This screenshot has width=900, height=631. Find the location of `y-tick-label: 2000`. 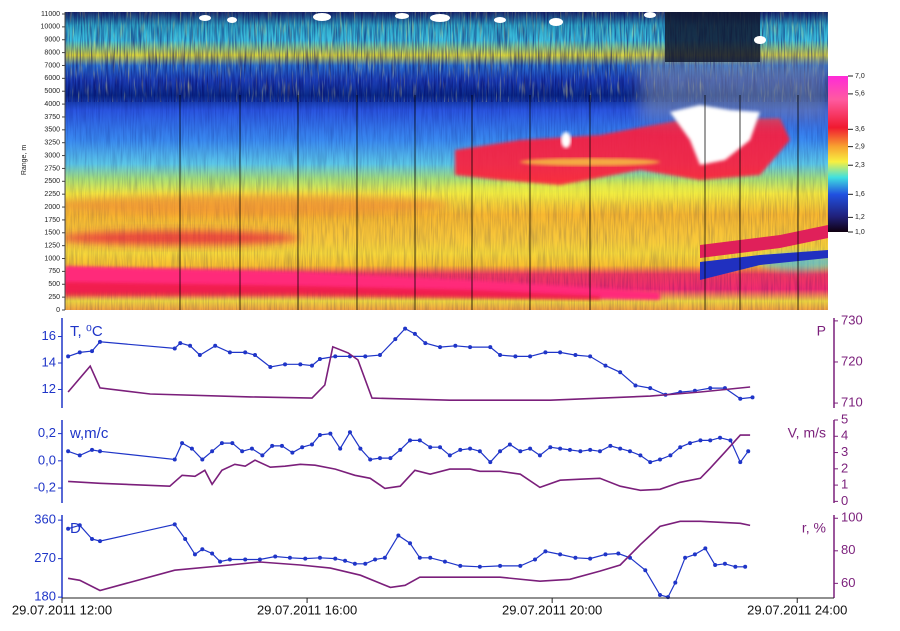

y-tick-label: 2000 is located at coordinates (52, 207).